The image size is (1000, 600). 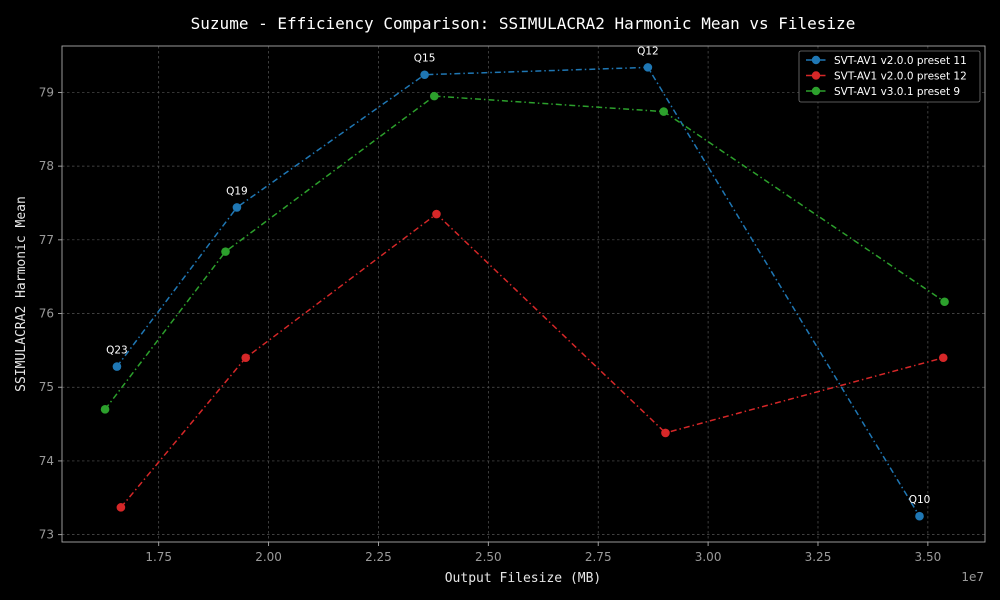 I want to click on legend-marker-preset12, so click(x=816, y=75).